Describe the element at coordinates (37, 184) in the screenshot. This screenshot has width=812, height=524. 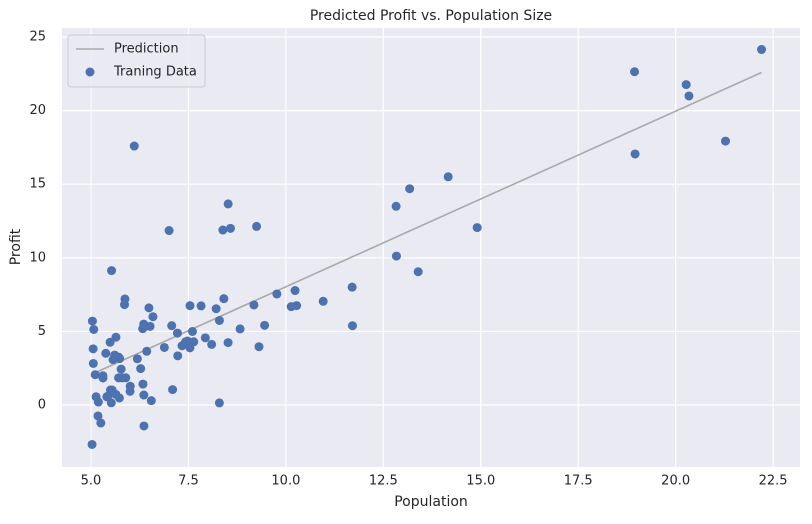
I see `y-tick-label: 15` at that location.